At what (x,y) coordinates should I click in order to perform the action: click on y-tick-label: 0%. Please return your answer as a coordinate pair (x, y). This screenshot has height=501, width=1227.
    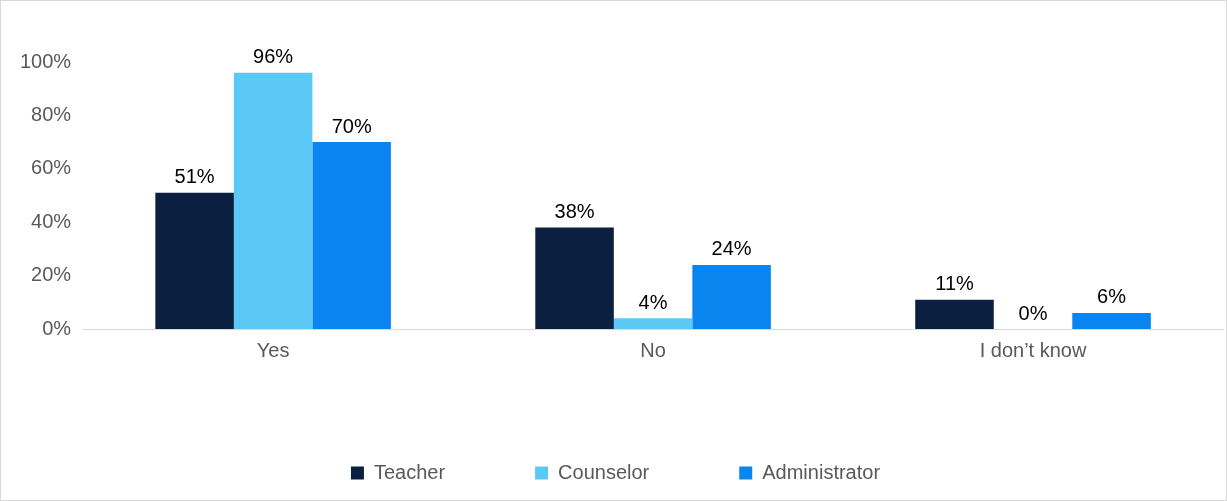
    Looking at the image, I should click on (57, 327).